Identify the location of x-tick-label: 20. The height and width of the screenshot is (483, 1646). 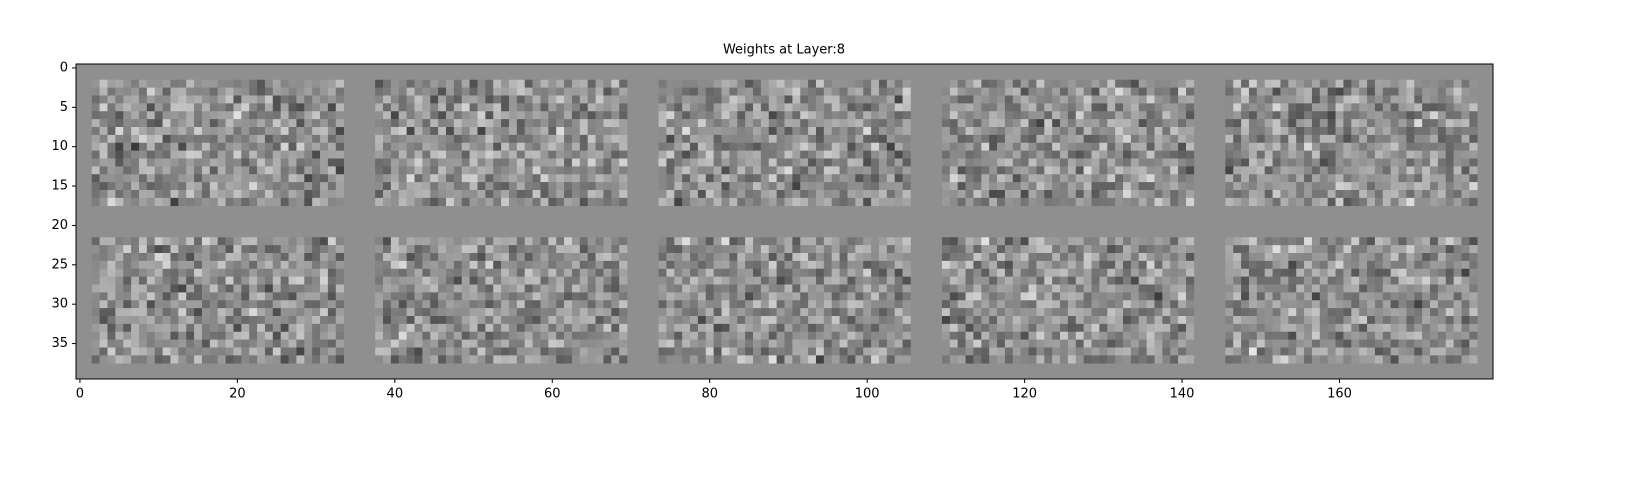
(237, 394).